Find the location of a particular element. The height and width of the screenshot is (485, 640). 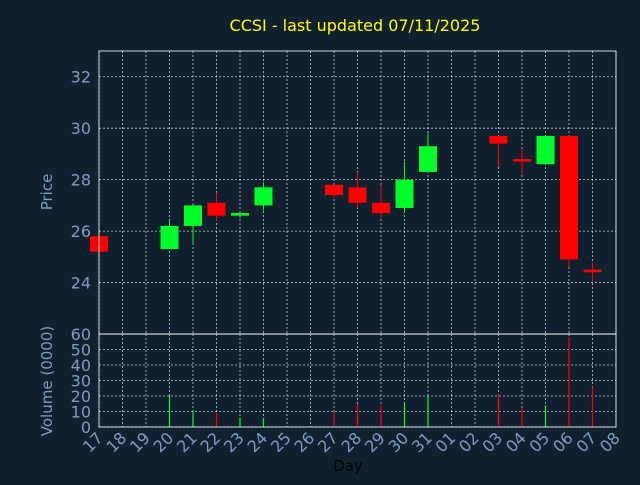

volume-tick-label: 10 is located at coordinates (81, 412).